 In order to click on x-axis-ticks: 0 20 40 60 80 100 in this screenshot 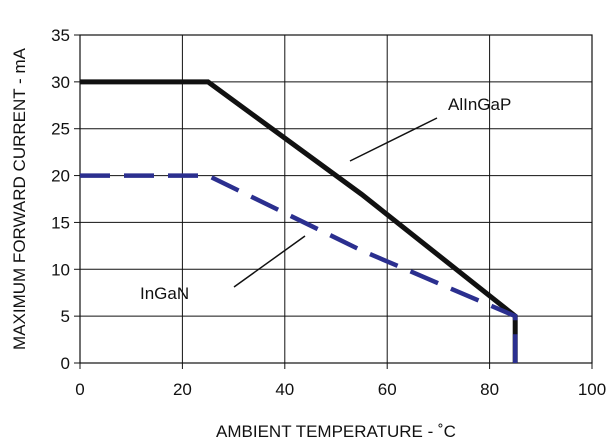, I will do `click(340, 381)`.